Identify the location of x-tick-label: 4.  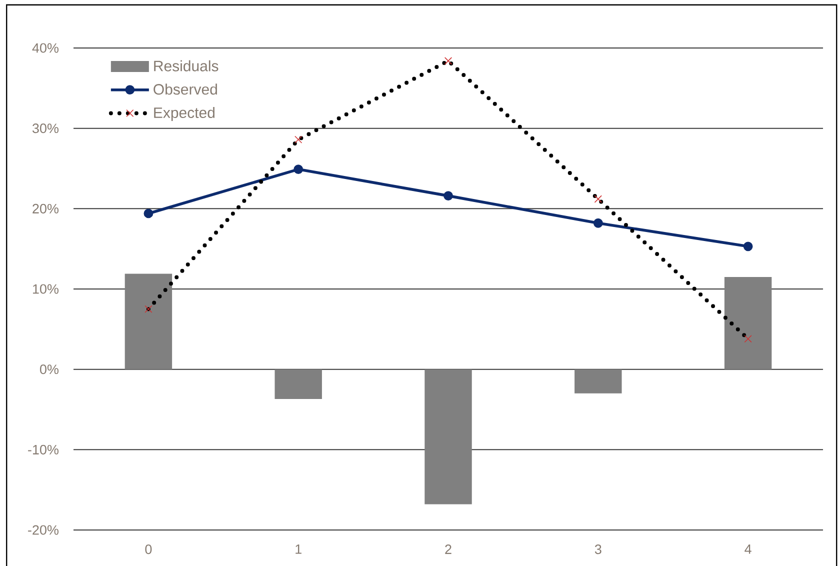
(748, 549).